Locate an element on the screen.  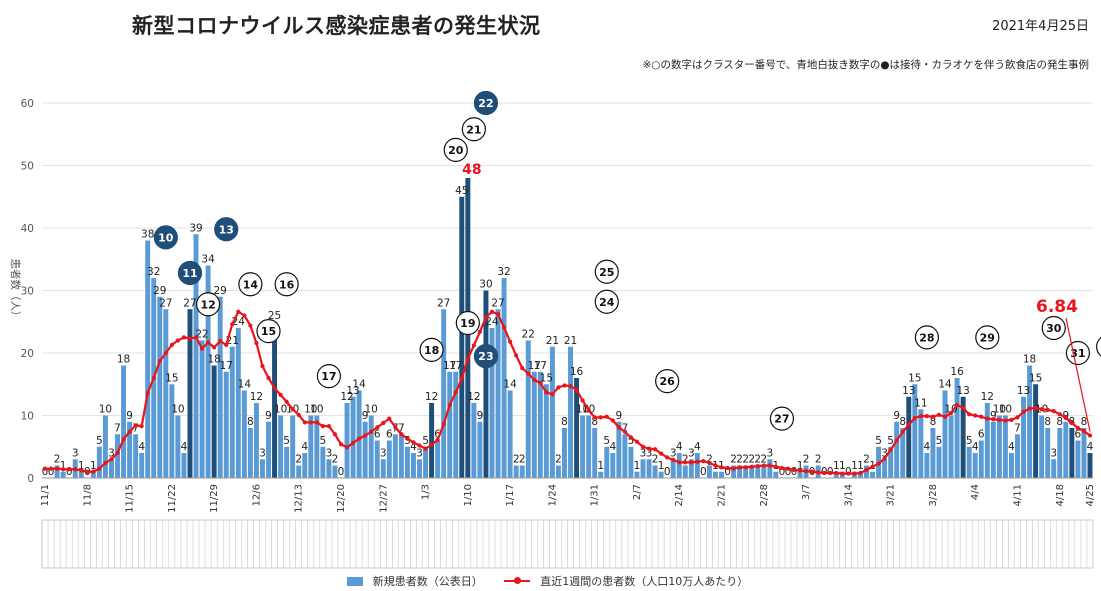
final-value-label: 6.84 is located at coordinates (1057, 307).